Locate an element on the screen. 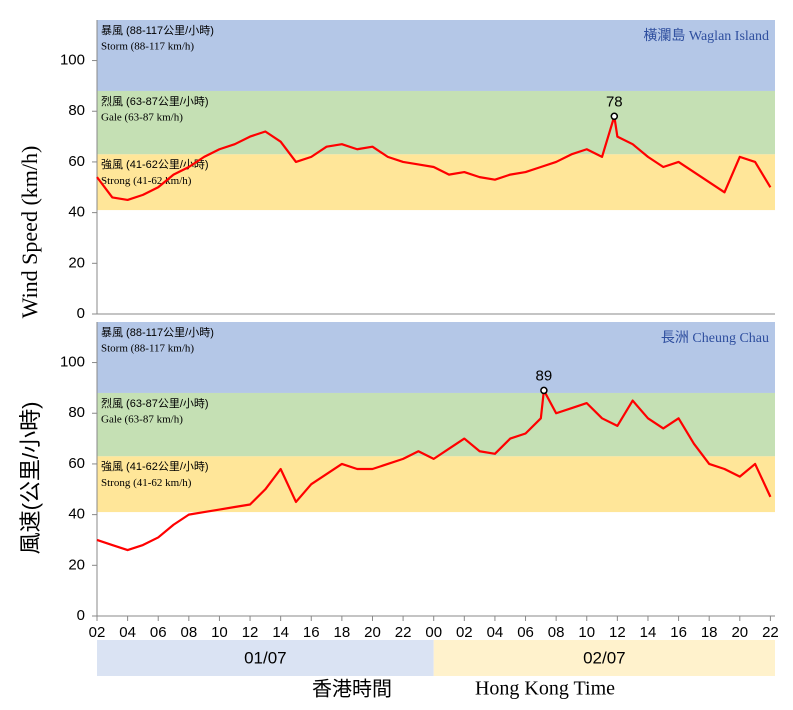 The height and width of the screenshot is (710, 793). station-label: 長洲 Cheung Chau is located at coordinates (715, 338).